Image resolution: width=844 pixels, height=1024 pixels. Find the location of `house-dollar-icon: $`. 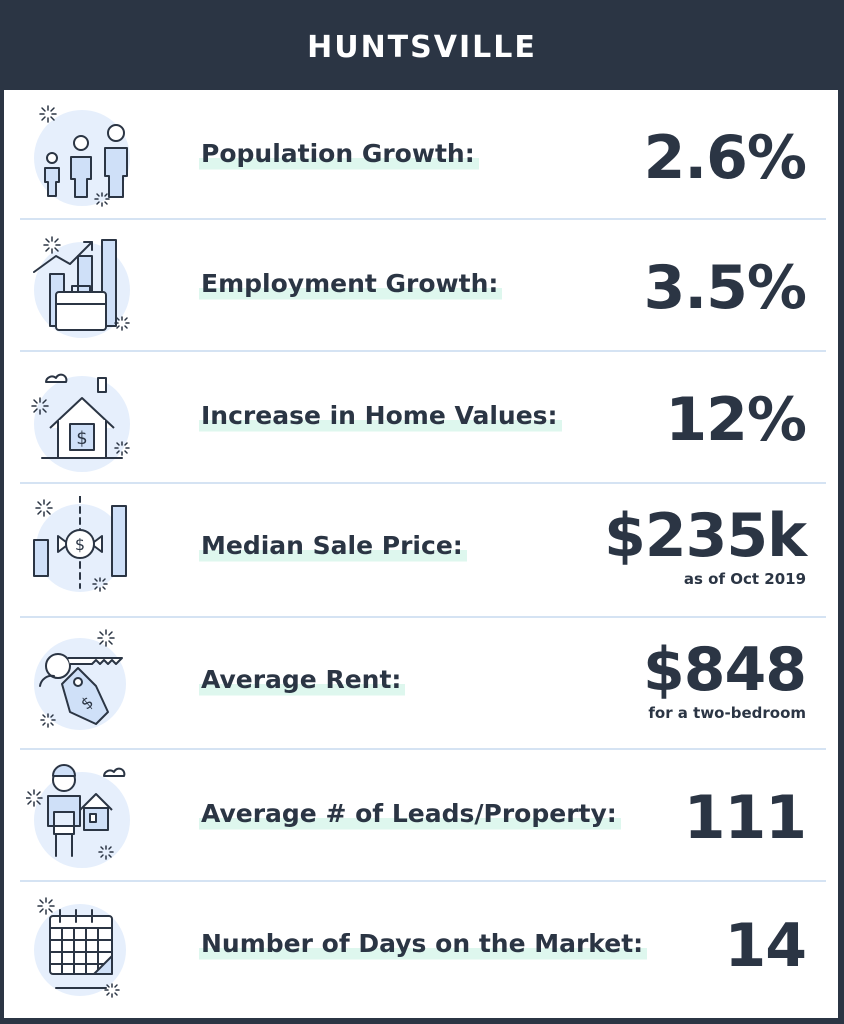

house-dollar-icon: $ is located at coordinates (80, 422).